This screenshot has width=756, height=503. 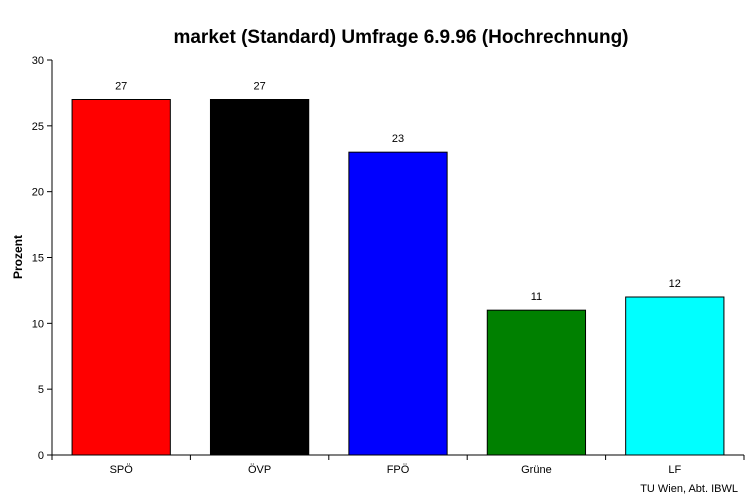 I want to click on y-tick-label: 5, so click(x=41, y=390).